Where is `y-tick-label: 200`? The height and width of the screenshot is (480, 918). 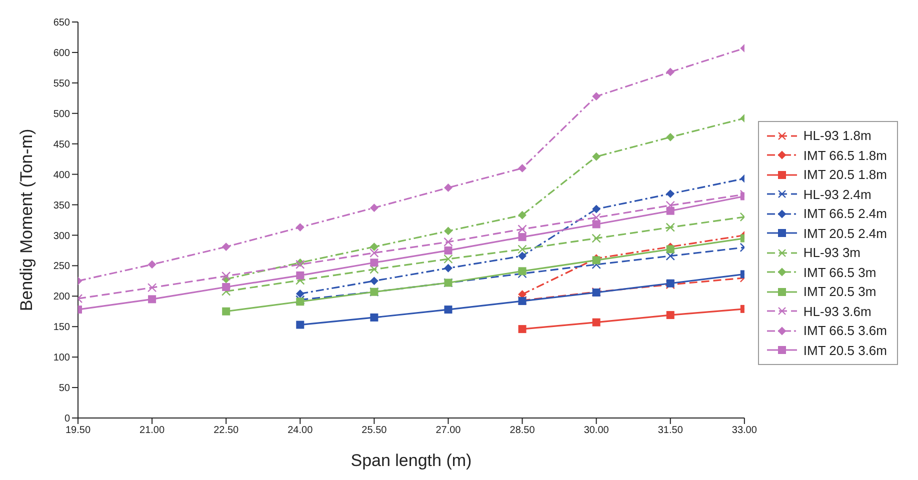
y-tick-label: 200 is located at coordinates (61, 297).